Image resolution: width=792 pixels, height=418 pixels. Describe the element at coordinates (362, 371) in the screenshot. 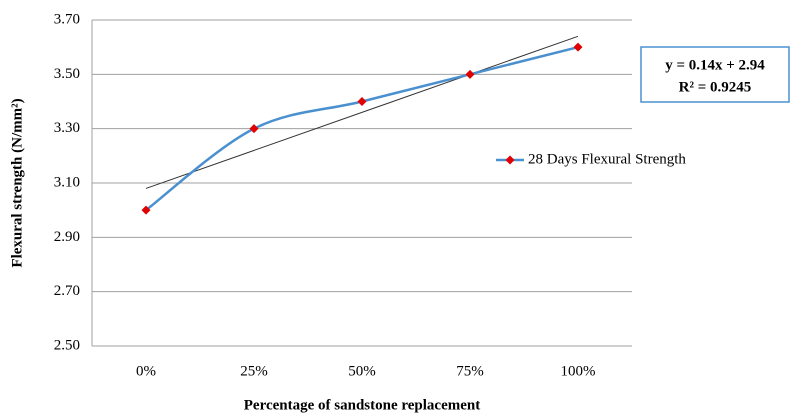

I see `x-tick-label: 50%` at that location.